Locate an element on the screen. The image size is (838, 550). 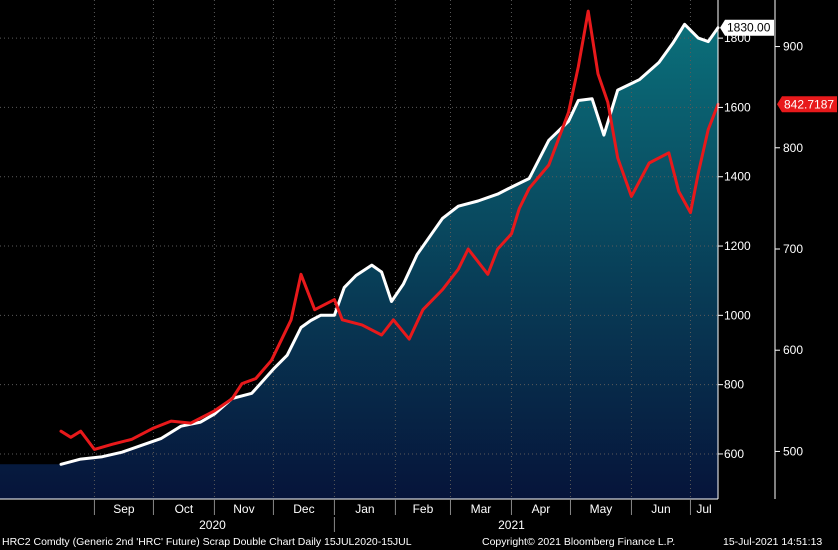
right-tick-label: 800 is located at coordinates (793, 148).